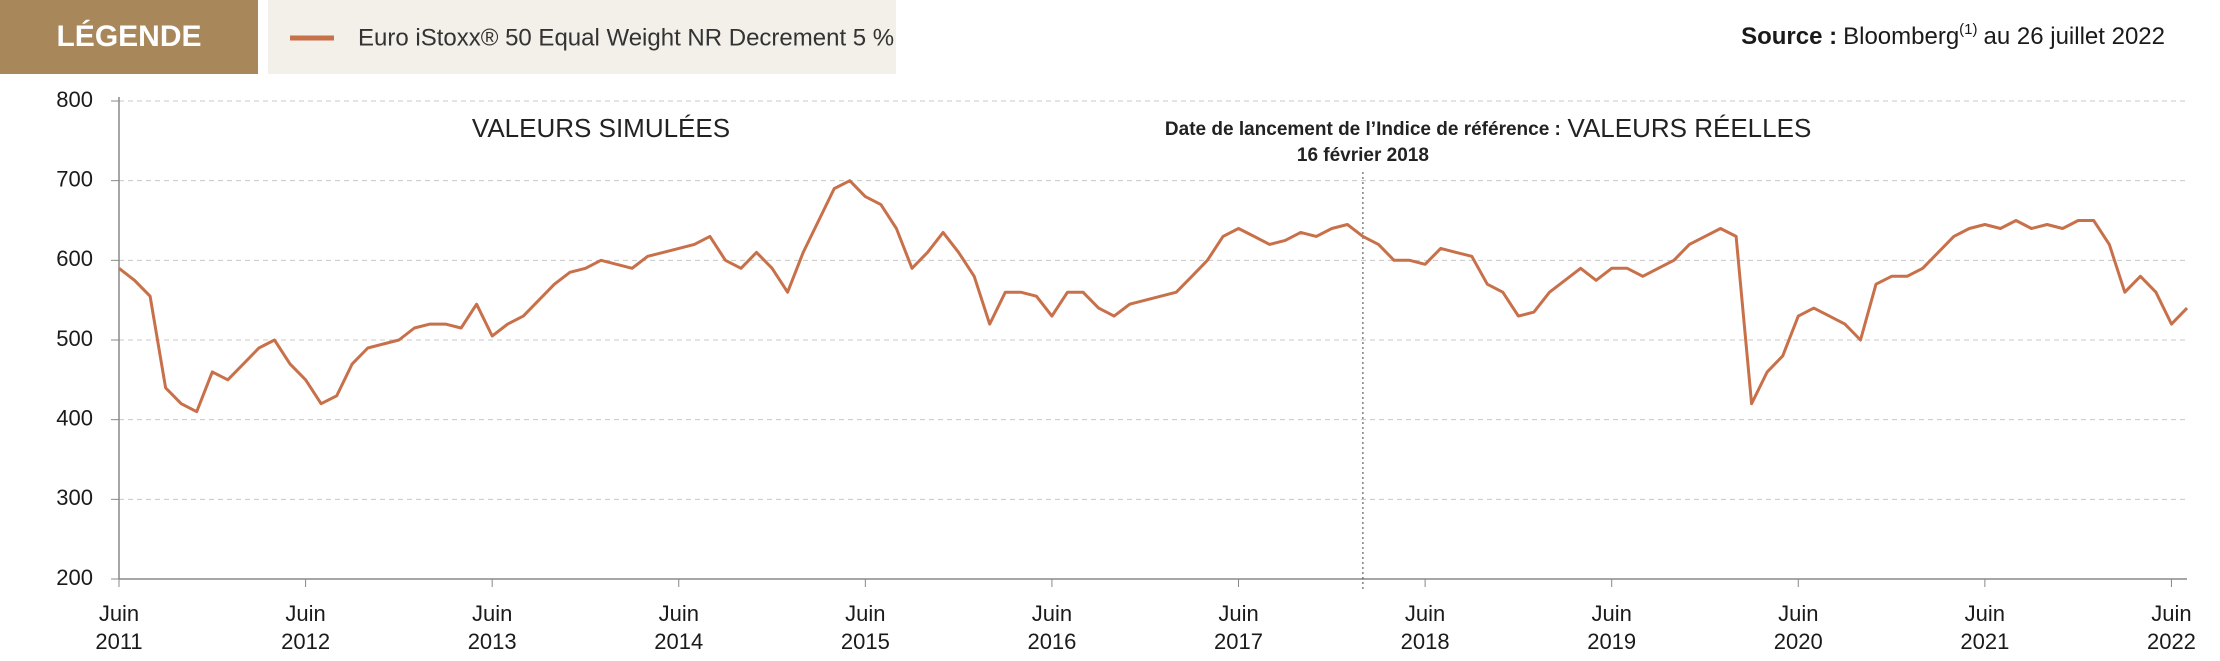  I want to click on source-note: (1), so click(1968, 29).